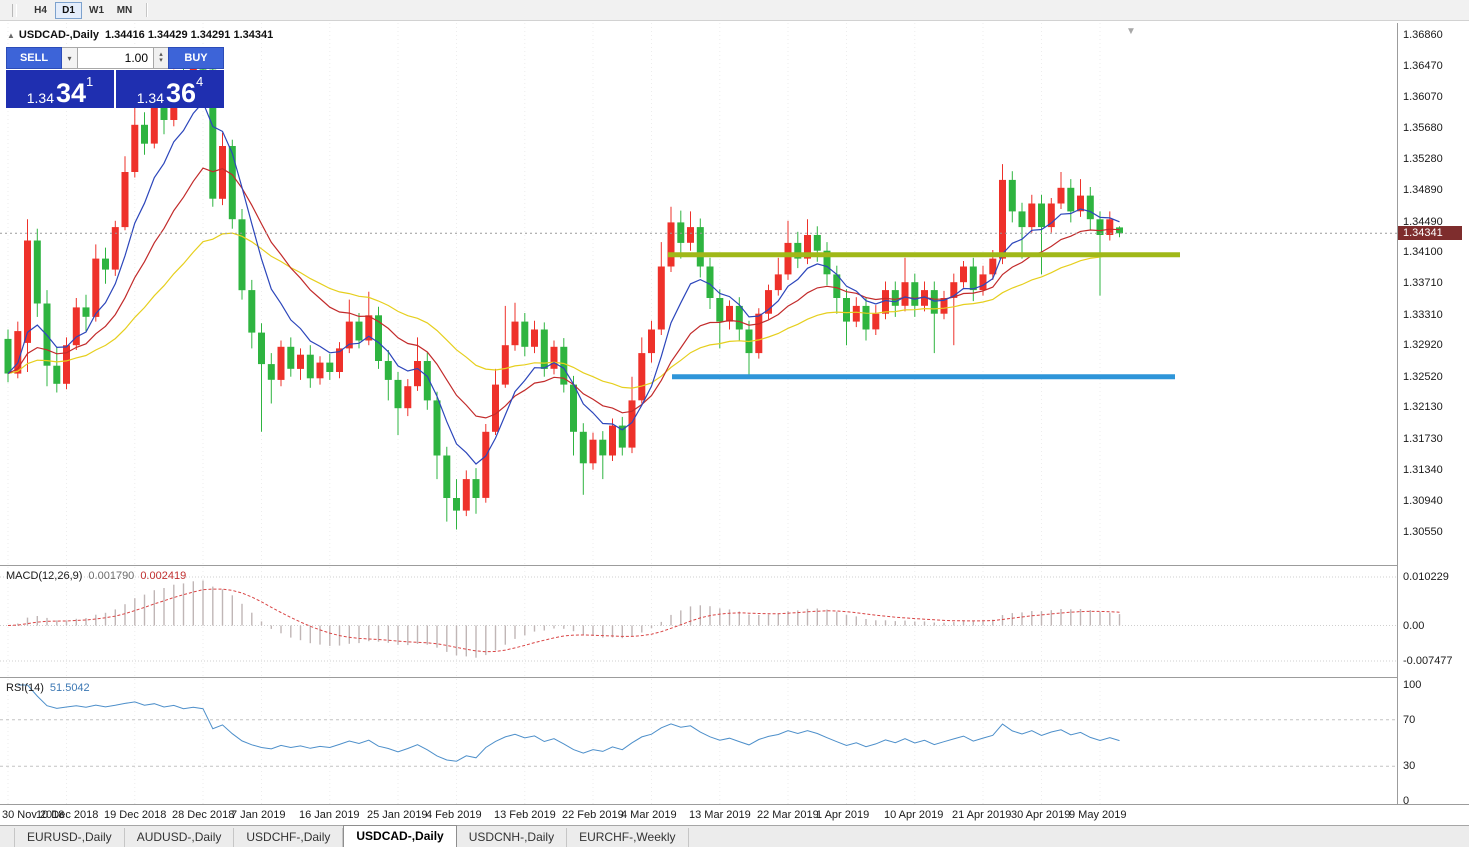 This screenshot has height=847, width=1469. I want to click on one-click-trading-panel: SELL ▾ 1.00 ▴ ▾ BUY 1.34 34 1 1.34 36 4, so click(115, 77).